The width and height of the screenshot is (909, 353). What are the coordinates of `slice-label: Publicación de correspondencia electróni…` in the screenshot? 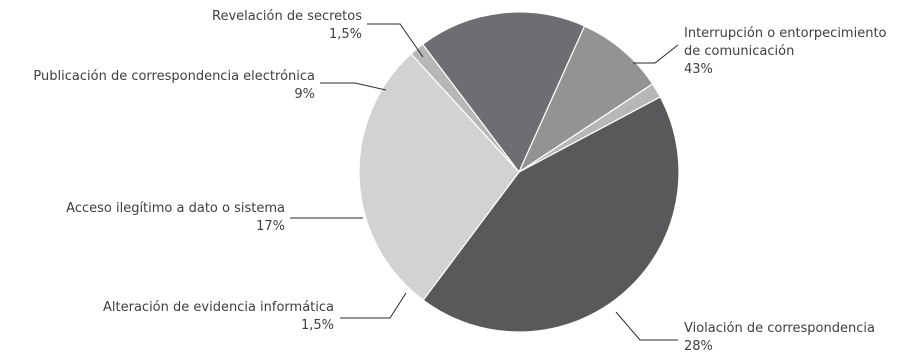 It's located at (174, 85).